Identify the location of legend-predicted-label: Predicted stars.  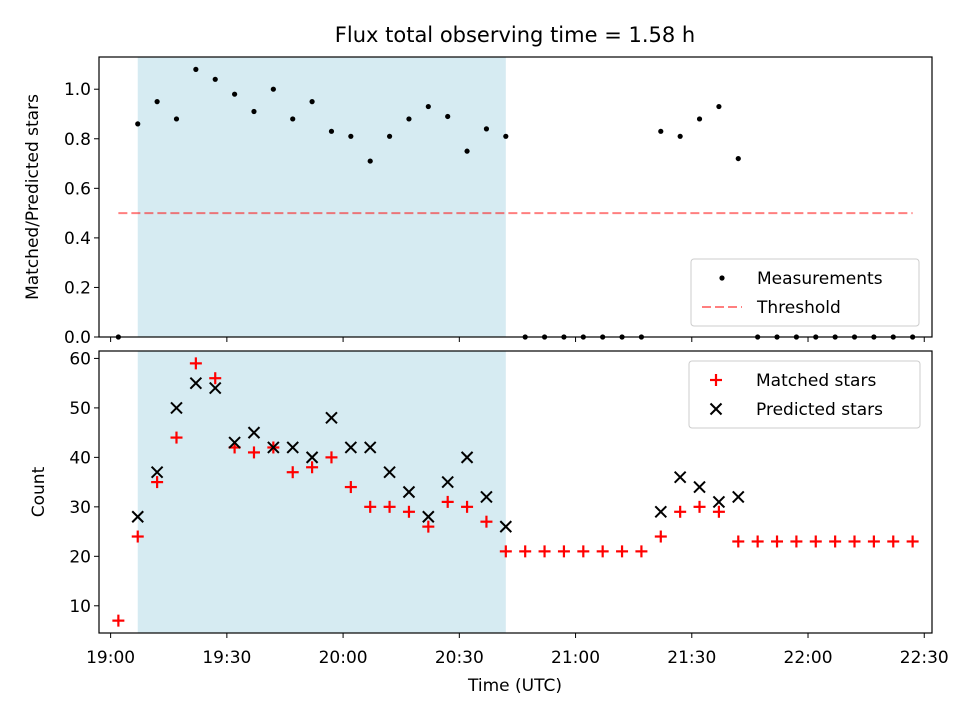
(819, 410).